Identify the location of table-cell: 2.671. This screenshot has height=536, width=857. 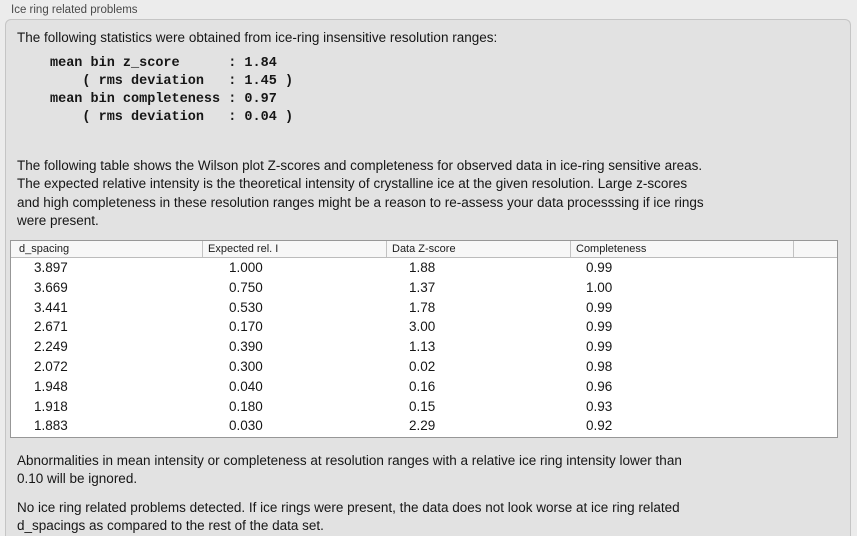
(51, 327).